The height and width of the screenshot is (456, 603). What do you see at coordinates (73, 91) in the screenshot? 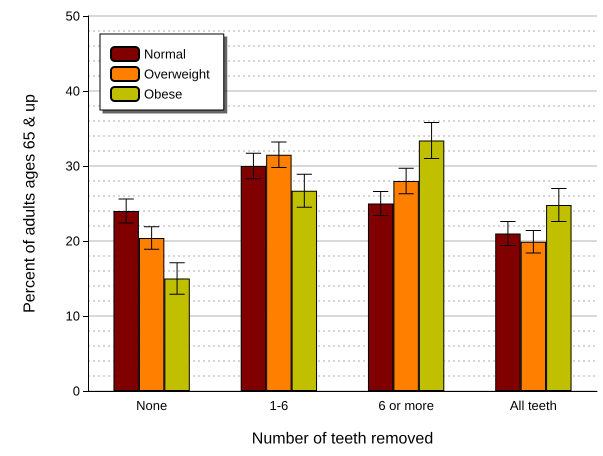
I see `y-tick-label: 40` at bounding box center [73, 91].